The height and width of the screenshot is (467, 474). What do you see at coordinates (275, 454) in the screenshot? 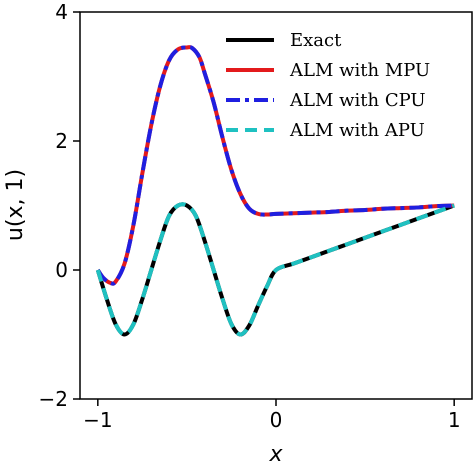
I see `x-axis-label: x` at bounding box center [275, 454].